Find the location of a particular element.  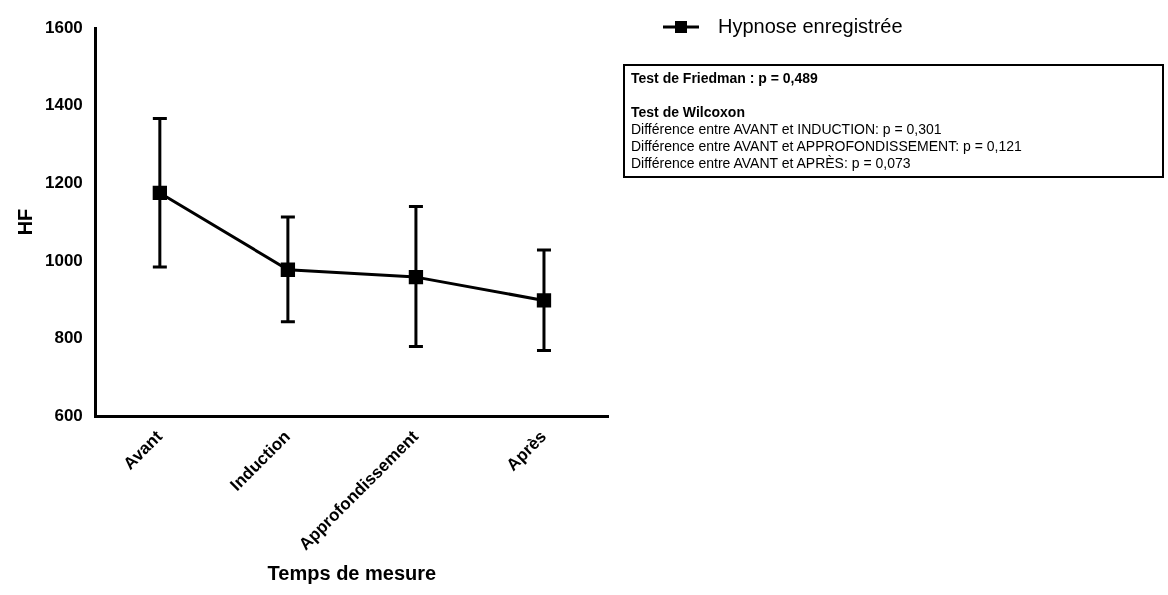

y-tick-label: 800 is located at coordinates (68, 338).